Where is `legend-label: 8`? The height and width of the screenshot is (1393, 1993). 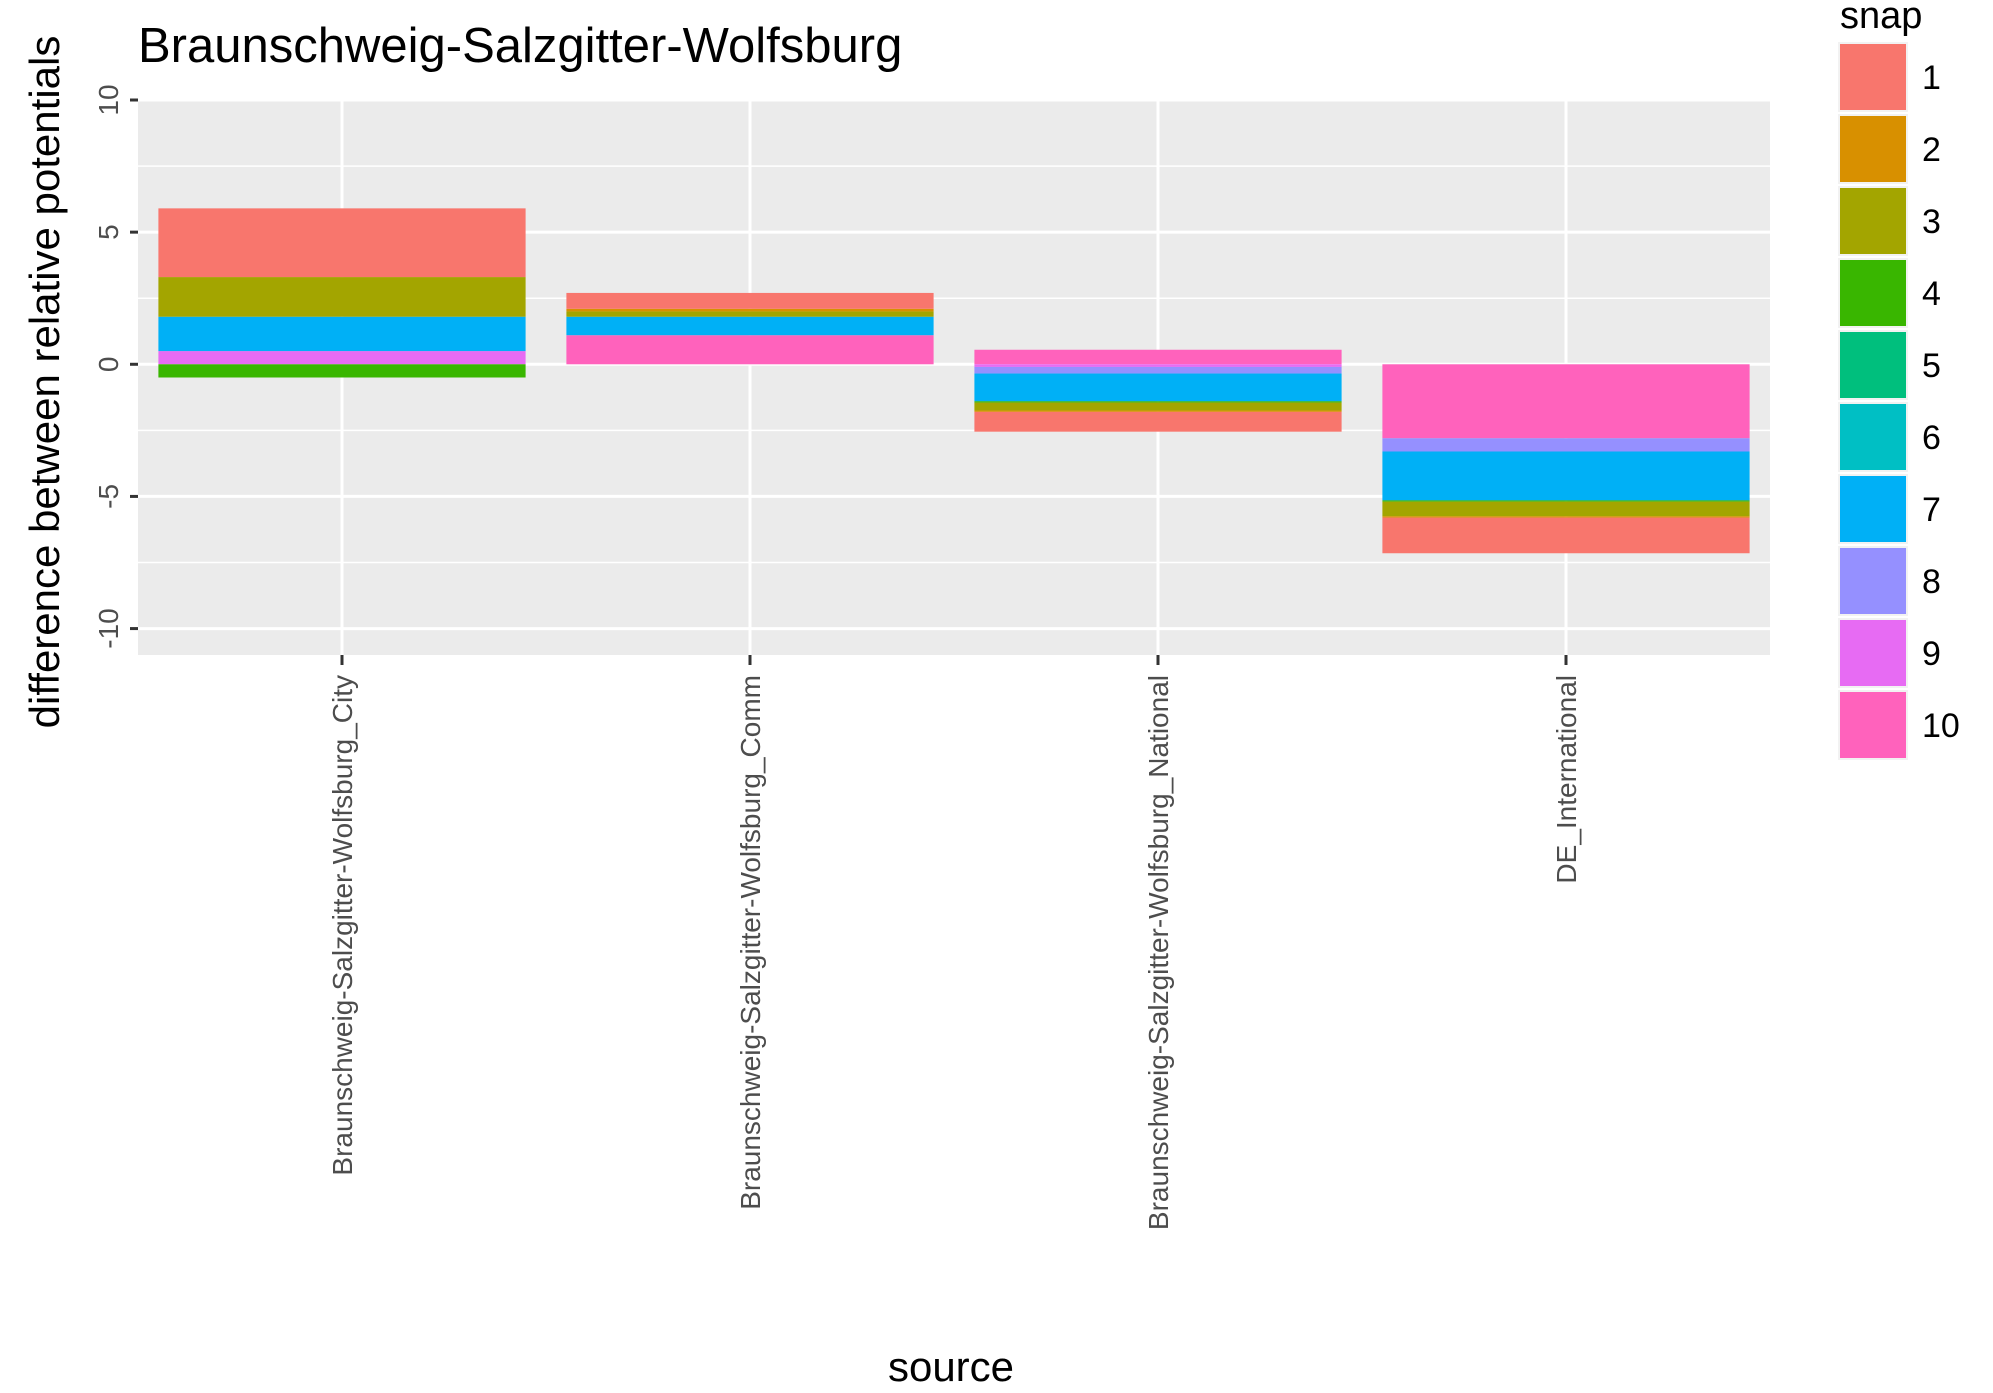
legend-label: 8 is located at coordinates (1931, 582).